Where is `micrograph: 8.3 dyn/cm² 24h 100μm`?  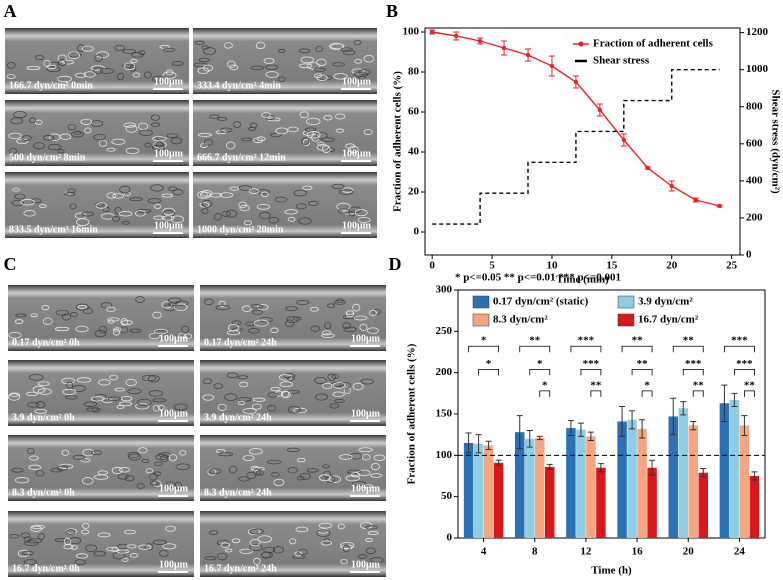
micrograph: 8.3 dyn/cm² 24h 100μm is located at coordinates (293, 468).